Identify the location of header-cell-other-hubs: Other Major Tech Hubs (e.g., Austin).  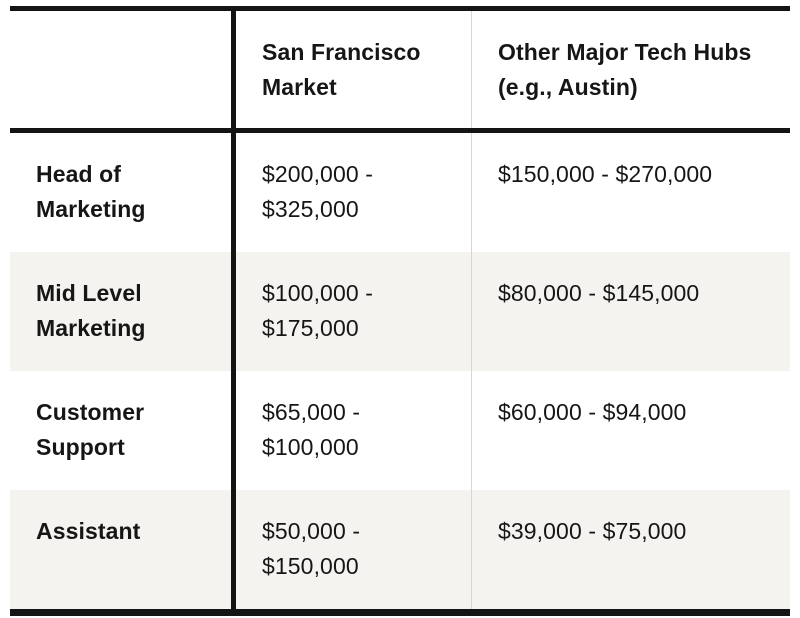
(625, 69).